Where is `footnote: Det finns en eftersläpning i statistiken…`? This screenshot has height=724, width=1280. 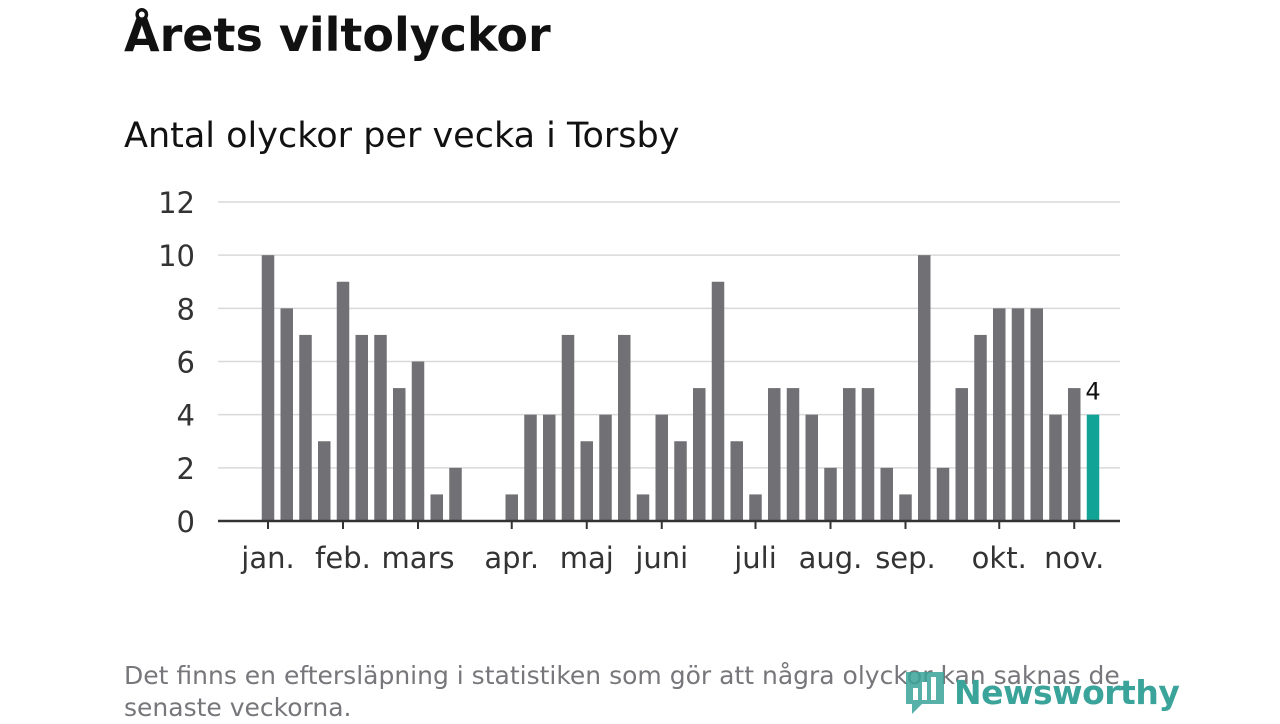
footnote: Det finns en eftersläpning i statistiken… is located at coordinates (622, 691).